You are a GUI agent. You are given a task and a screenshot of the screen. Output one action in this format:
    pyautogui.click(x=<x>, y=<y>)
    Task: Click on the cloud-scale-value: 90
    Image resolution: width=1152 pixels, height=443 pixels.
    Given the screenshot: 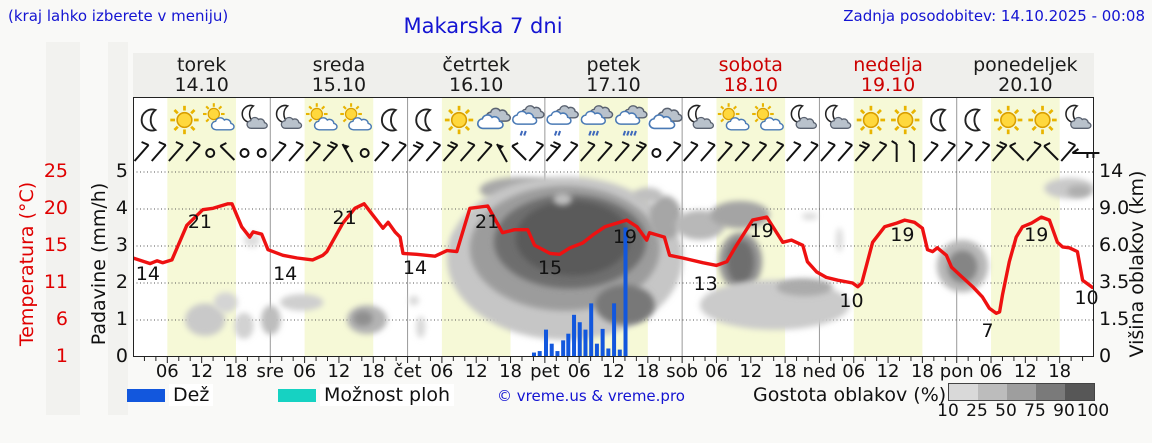 What is the action you would take?
    pyautogui.click(x=1064, y=411)
    